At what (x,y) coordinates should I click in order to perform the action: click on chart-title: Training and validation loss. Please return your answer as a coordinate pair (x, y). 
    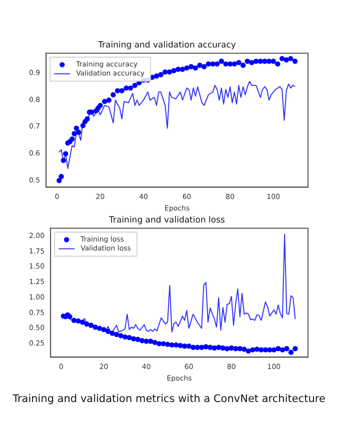
    Looking at the image, I should click on (167, 220).